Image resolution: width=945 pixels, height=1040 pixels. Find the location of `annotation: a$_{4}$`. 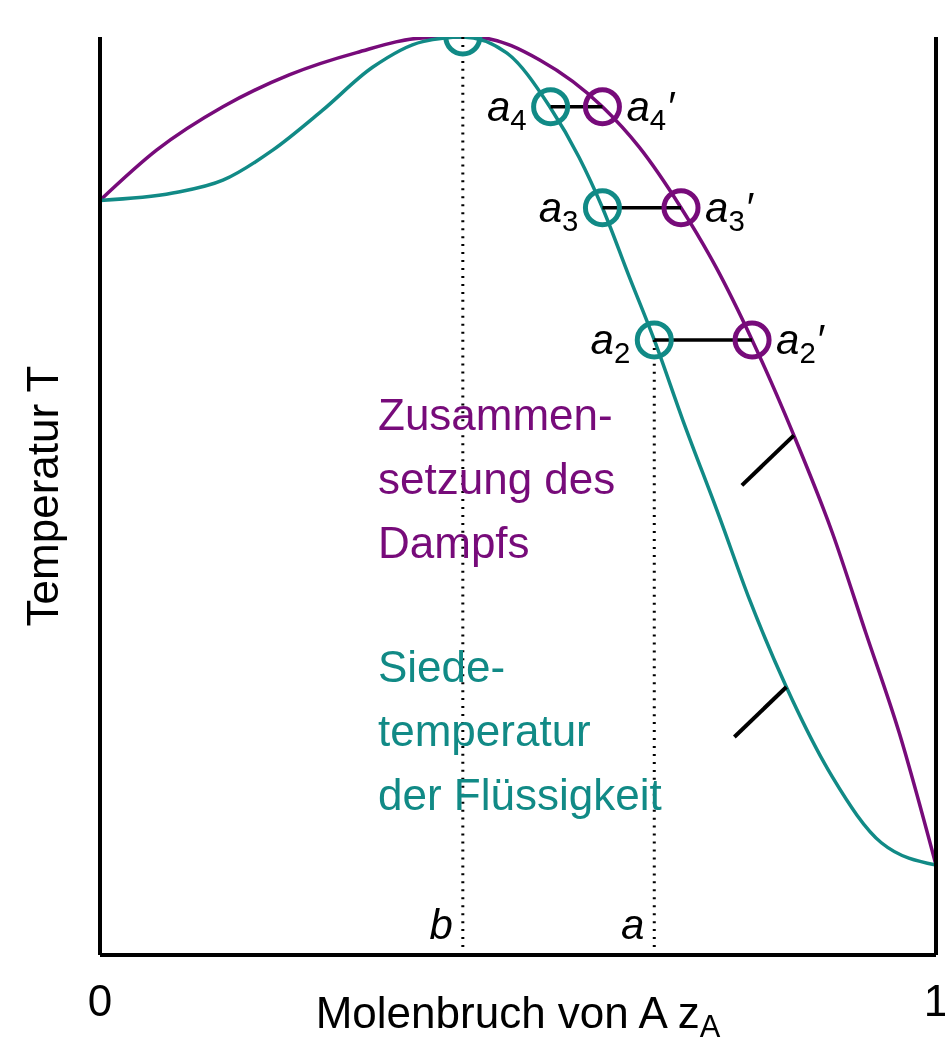

annotation: a$_{4}$ is located at coordinates (506, 109).